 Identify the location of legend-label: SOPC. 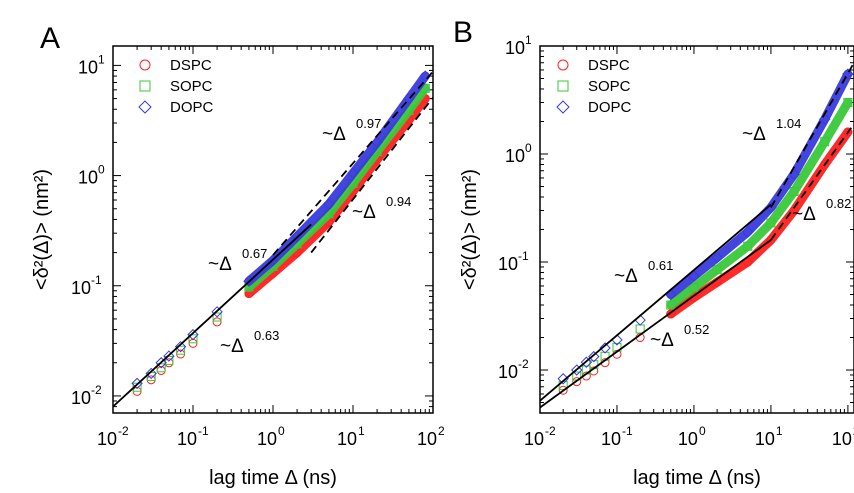
(609, 86).